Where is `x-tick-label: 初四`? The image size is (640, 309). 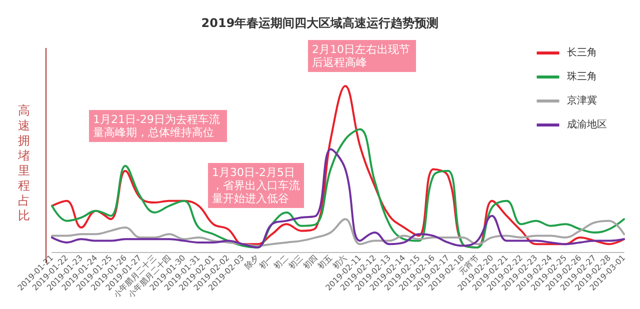 x-tick-label: 初四 is located at coordinates (311, 262).